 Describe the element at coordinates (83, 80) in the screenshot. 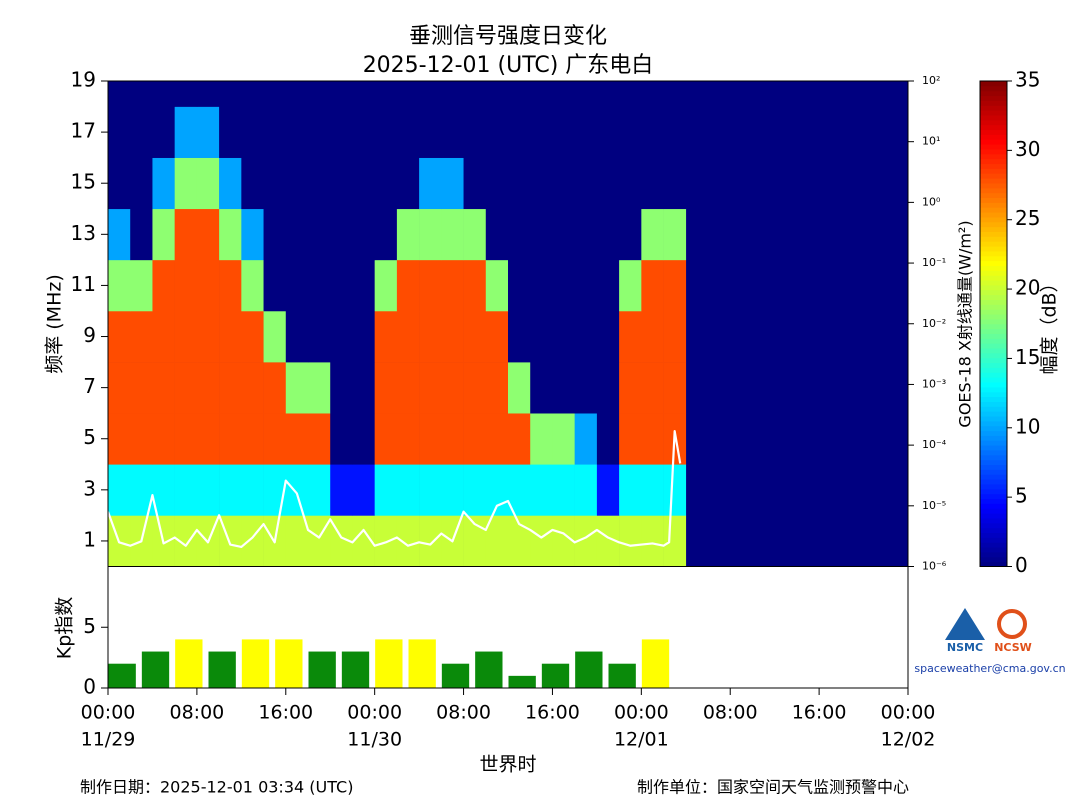

I see `y-tick-label: 19` at that location.